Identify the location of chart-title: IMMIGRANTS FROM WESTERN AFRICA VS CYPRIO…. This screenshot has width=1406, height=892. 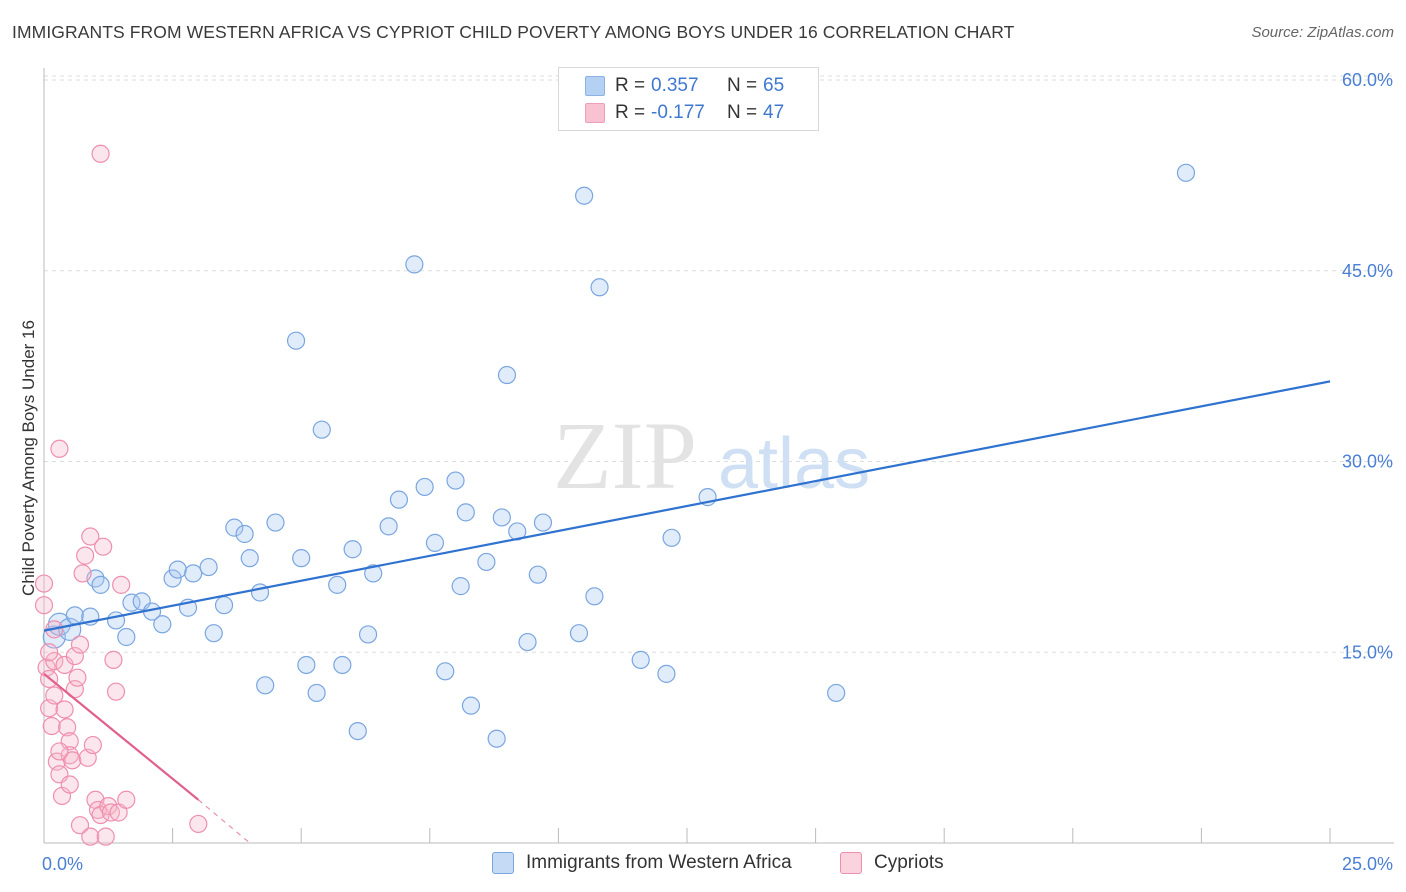
(513, 32).